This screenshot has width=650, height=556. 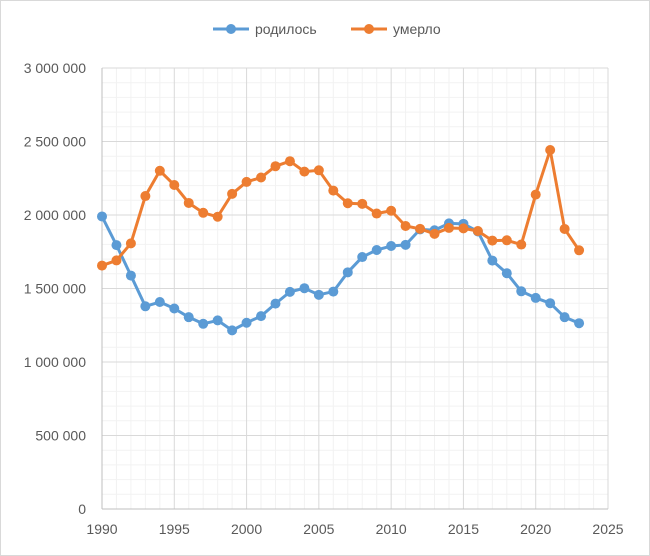 What do you see at coordinates (174, 529) in the screenshot?
I see `x-tick-label: 1995` at bounding box center [174, 529].